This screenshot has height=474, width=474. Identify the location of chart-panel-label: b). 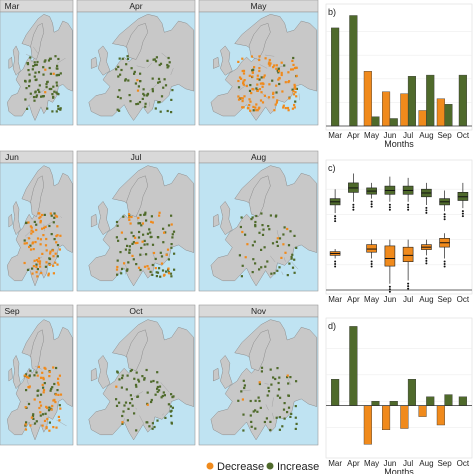
(332, 12).